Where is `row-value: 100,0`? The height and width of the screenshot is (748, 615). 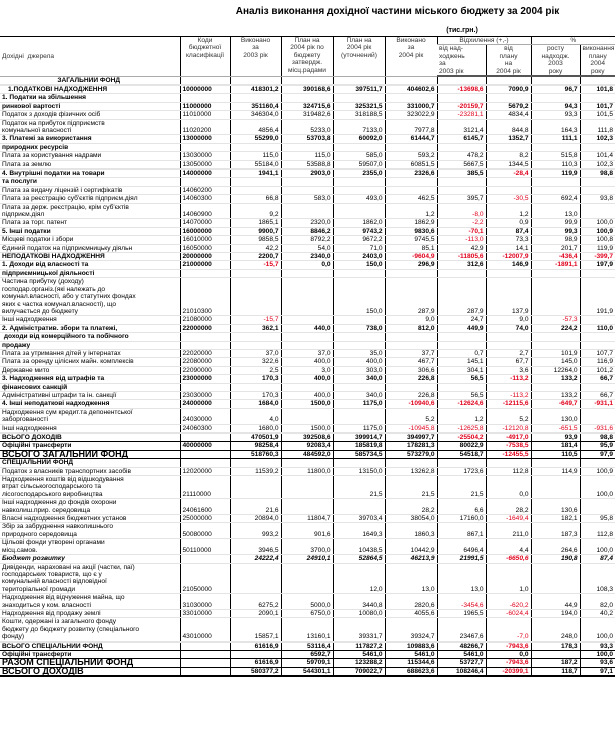
row-value: 100,0 is located at coordinates (597, 655).